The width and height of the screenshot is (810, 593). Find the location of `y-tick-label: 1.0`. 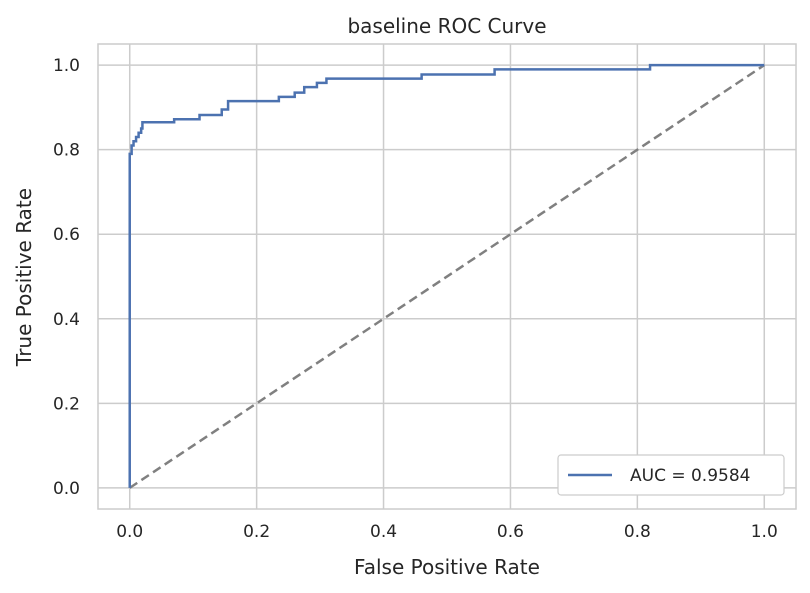

y-tick-label: 1.0 is located at coordinates (66, 66).